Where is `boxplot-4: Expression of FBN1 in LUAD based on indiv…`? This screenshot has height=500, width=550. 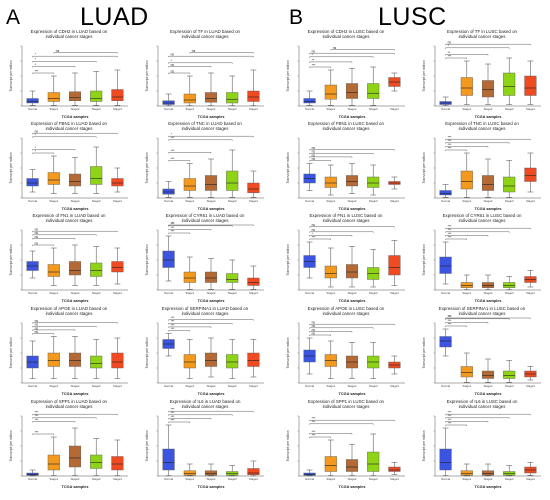 boxplot-4: Expression of FBN1 in LUAD based on indiv… is located at coordinates (69, 166).